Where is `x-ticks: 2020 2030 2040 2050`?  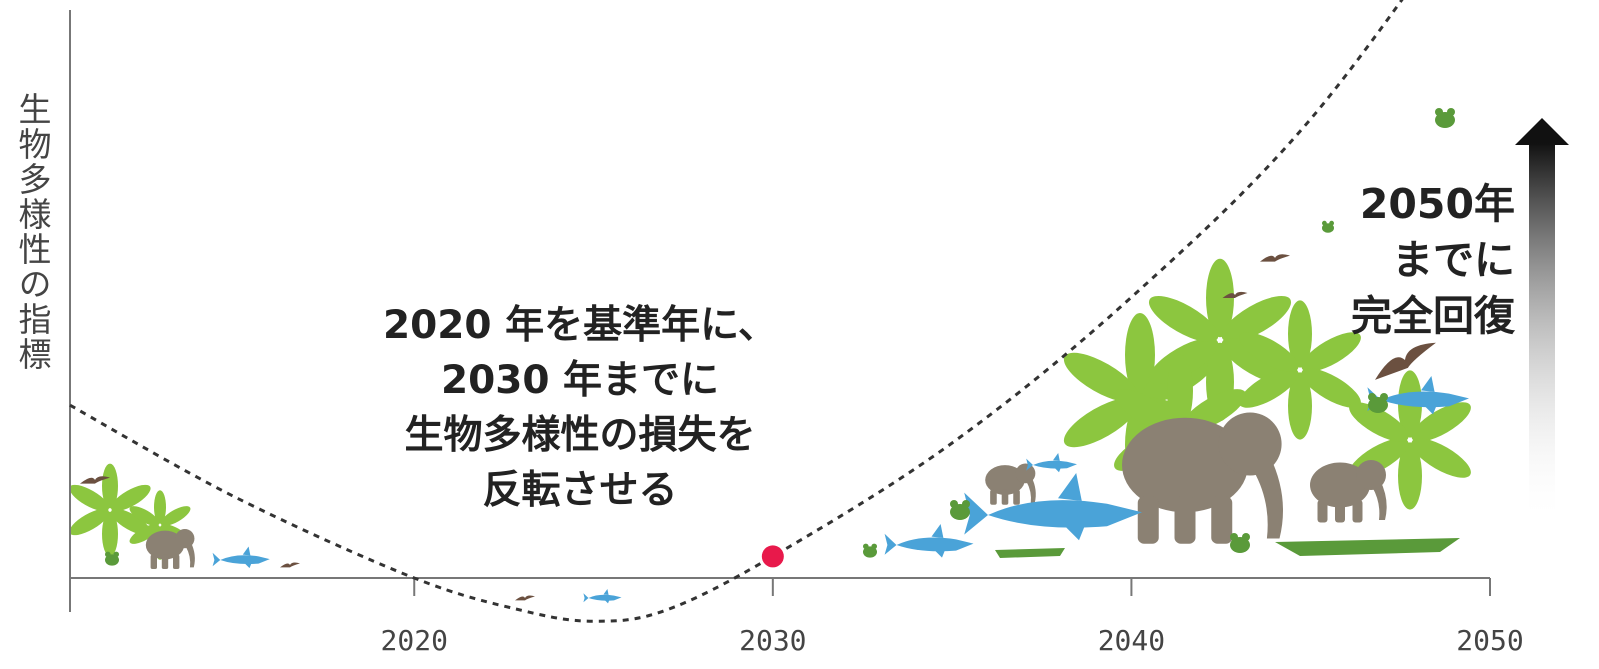 x-ticks: 2020 2030 2040 2050 is located at coordinates (952, 617).